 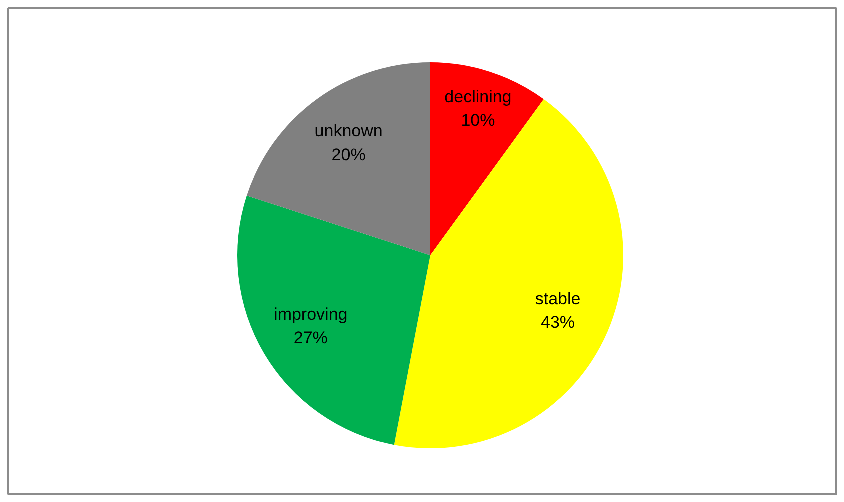 I want to click on slice-label: declining, so click(x=478, y=96).